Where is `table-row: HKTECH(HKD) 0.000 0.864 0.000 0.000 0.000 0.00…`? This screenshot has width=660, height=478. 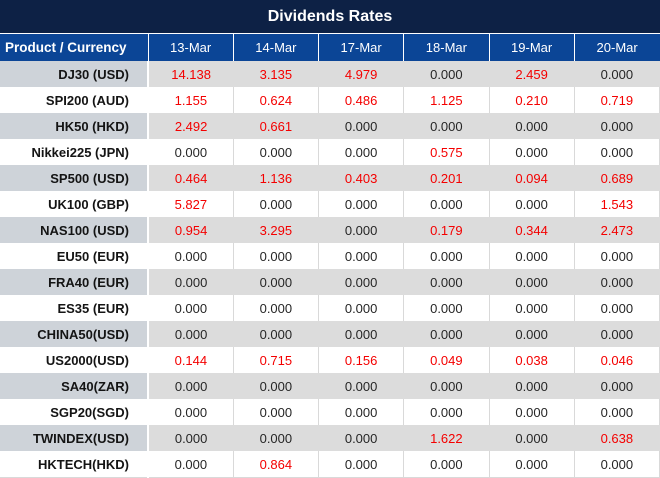 table-row: HKTECH(HKD) 0.000 0.864 0.000 0.000 0.000 0.00… is located at coordinates (330, 464).